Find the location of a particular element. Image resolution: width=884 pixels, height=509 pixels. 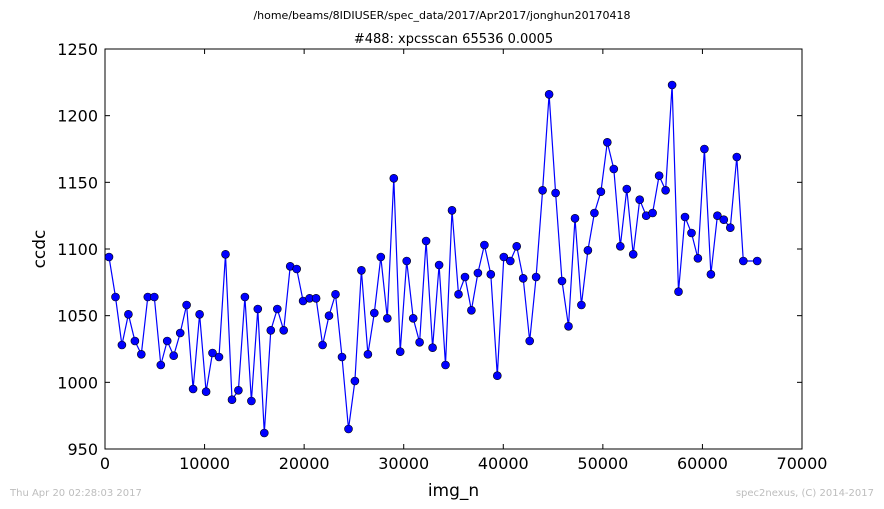

x-tick-label: 20000 is located at coordinates (304, 463).